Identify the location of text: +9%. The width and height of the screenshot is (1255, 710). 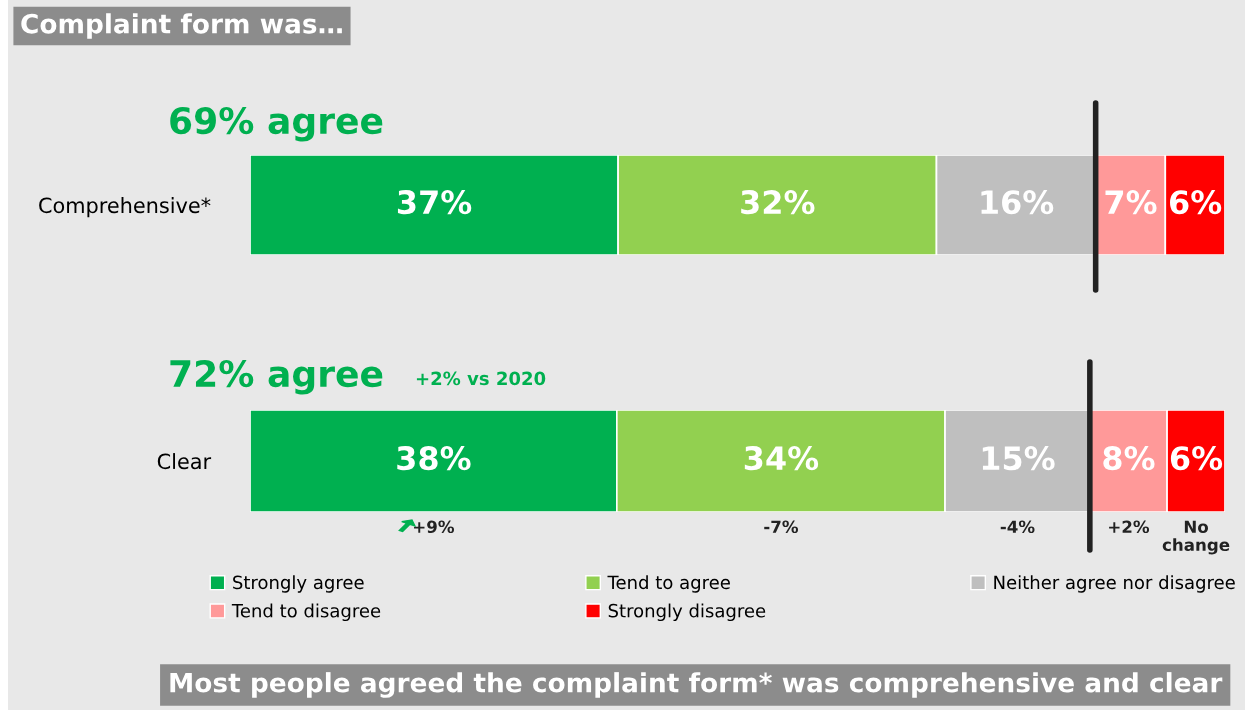
(434, 527).